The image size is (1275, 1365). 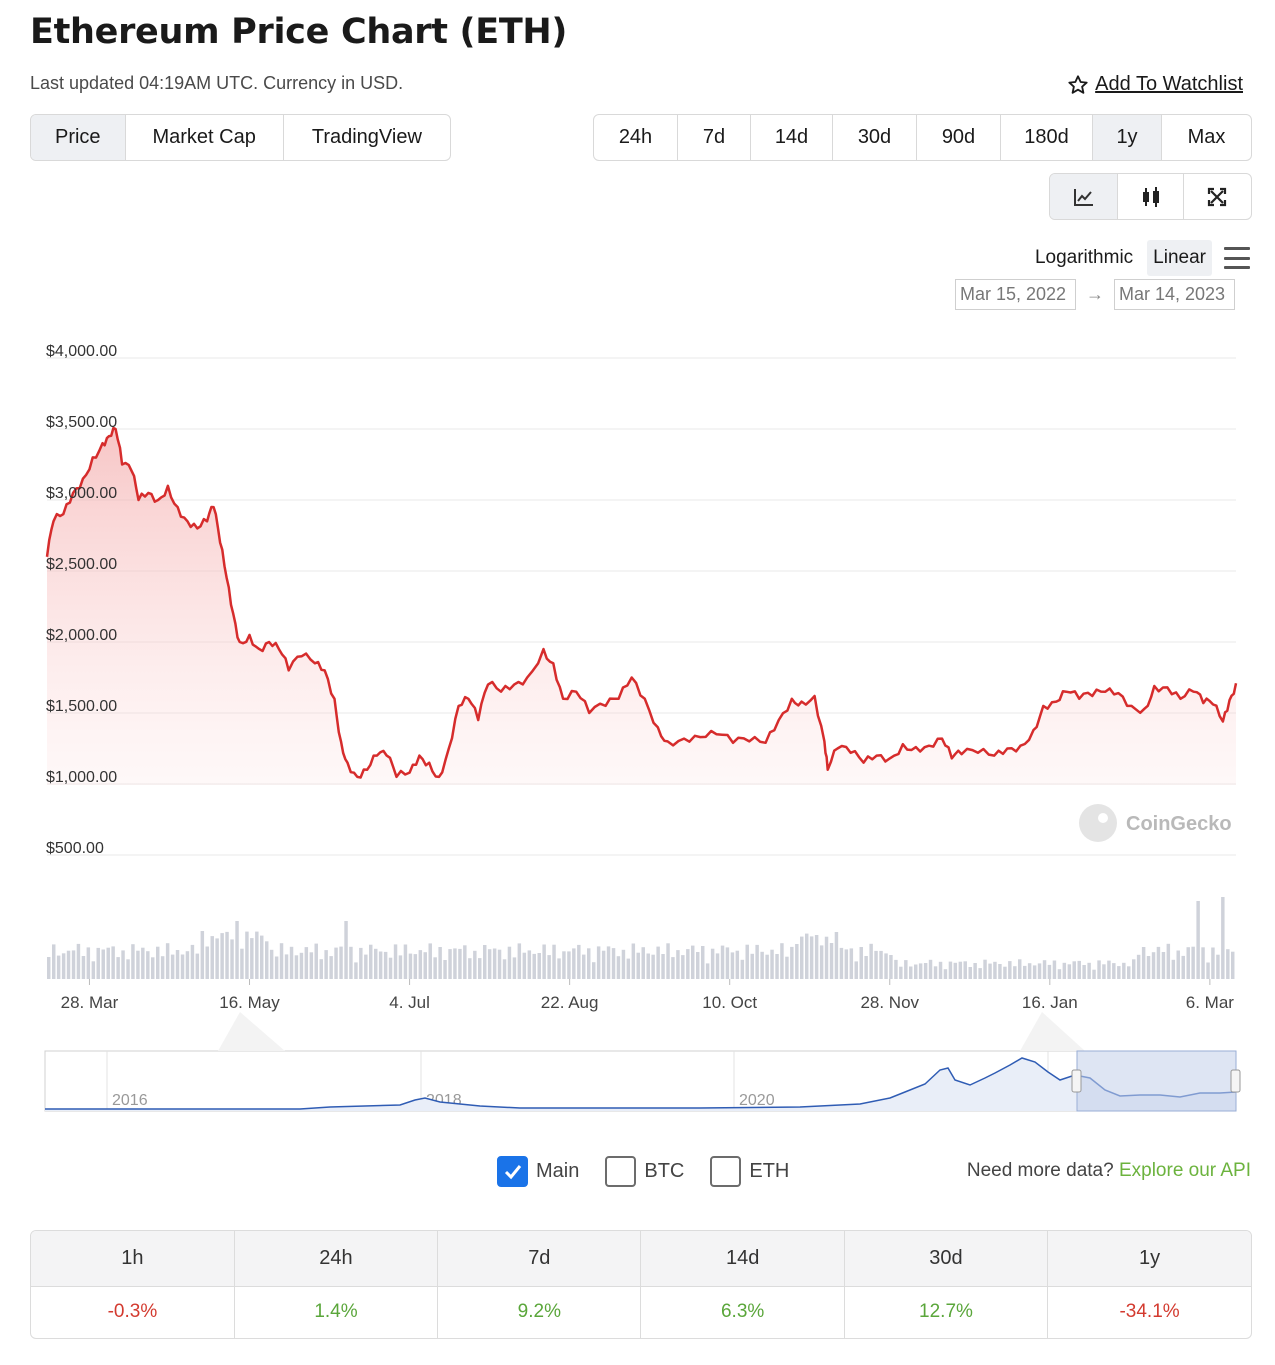 I want to click on explore-api-link: Explore our API, so click(x=1184, y=1170).